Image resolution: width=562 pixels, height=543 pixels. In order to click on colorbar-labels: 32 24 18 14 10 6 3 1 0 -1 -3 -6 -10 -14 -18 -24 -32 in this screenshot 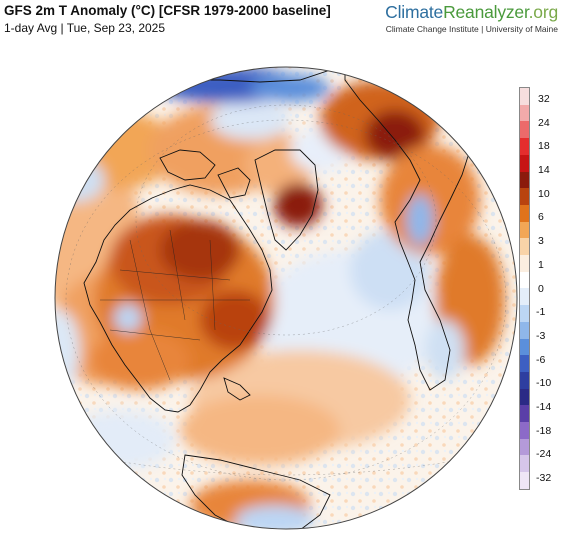, I will do `click(549, 288)`.